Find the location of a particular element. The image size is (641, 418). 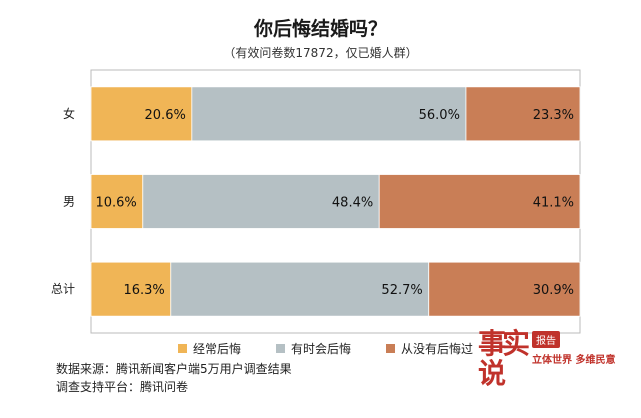

data-label: 30.9% is located at coordinates (553, 290).